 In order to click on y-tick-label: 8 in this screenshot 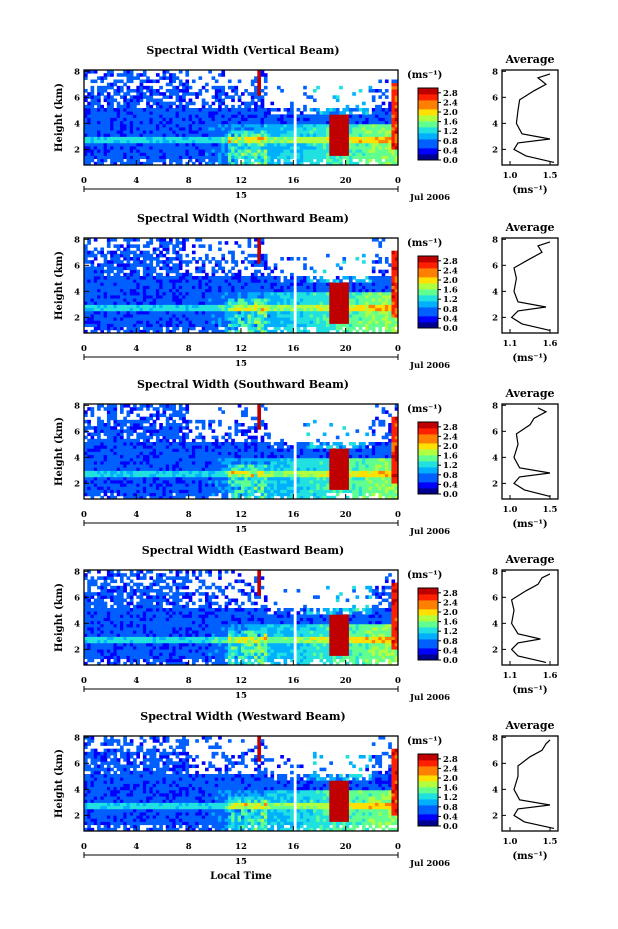, I will do `click(77, 72)`.